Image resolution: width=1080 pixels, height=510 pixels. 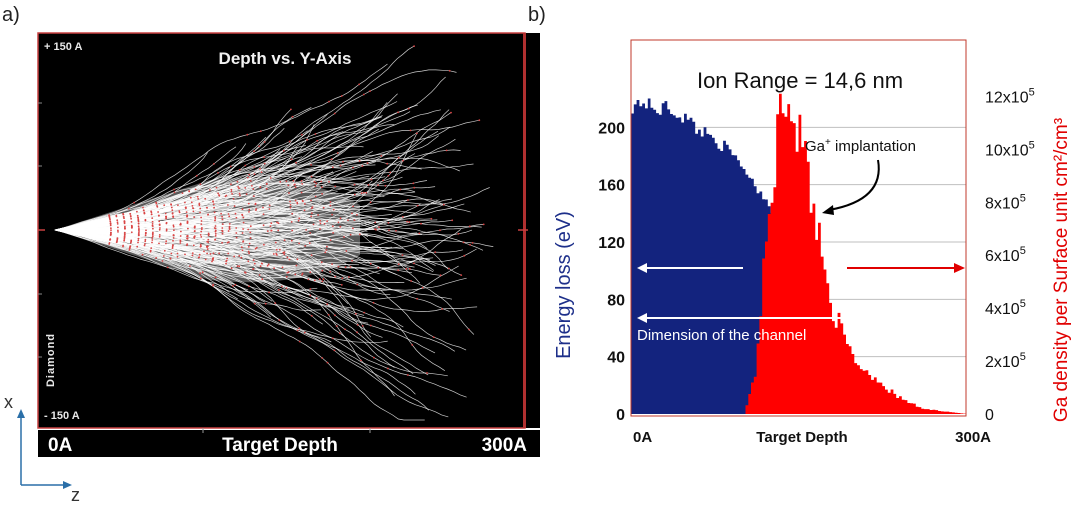 What do you see at coordinates (1061, 270) in the screenshot?
I see `right-axis-title: Ga density per Surface unit cm²/cm³` at bounding box center [1061, 270].